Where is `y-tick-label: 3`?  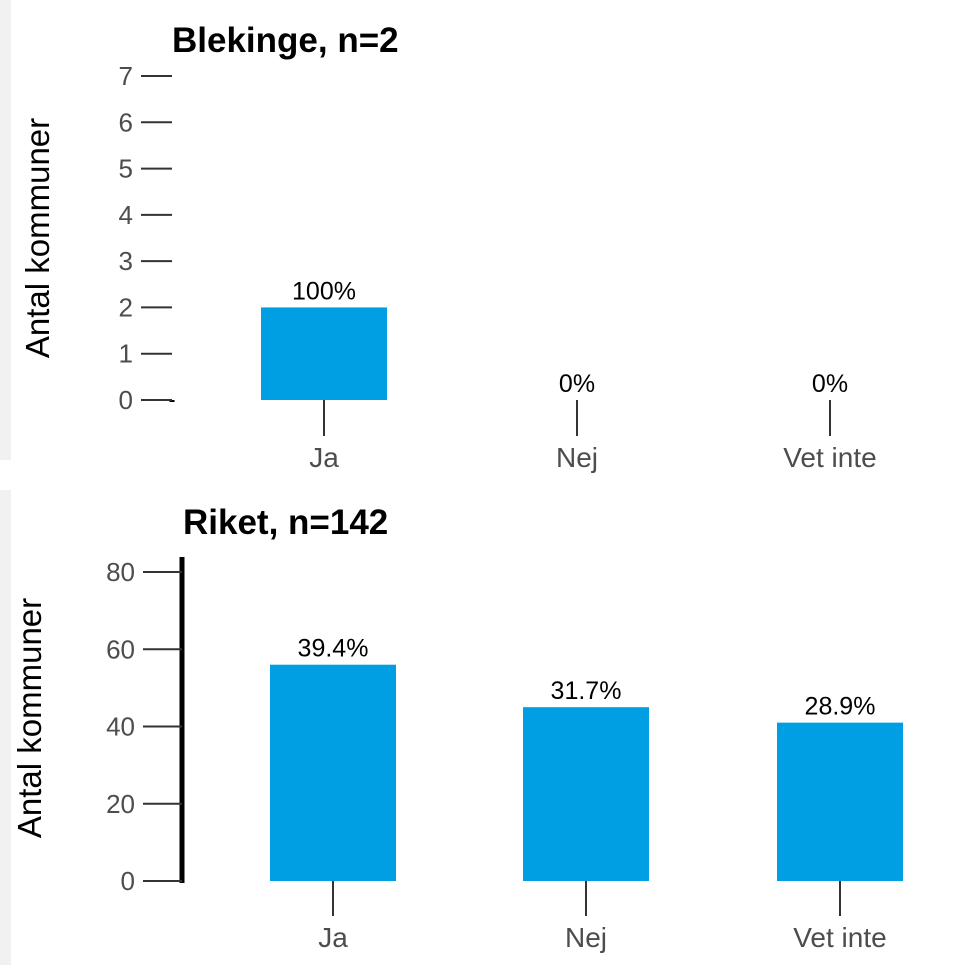 y-tick-label: 3 is located at coordinates (126, 261).